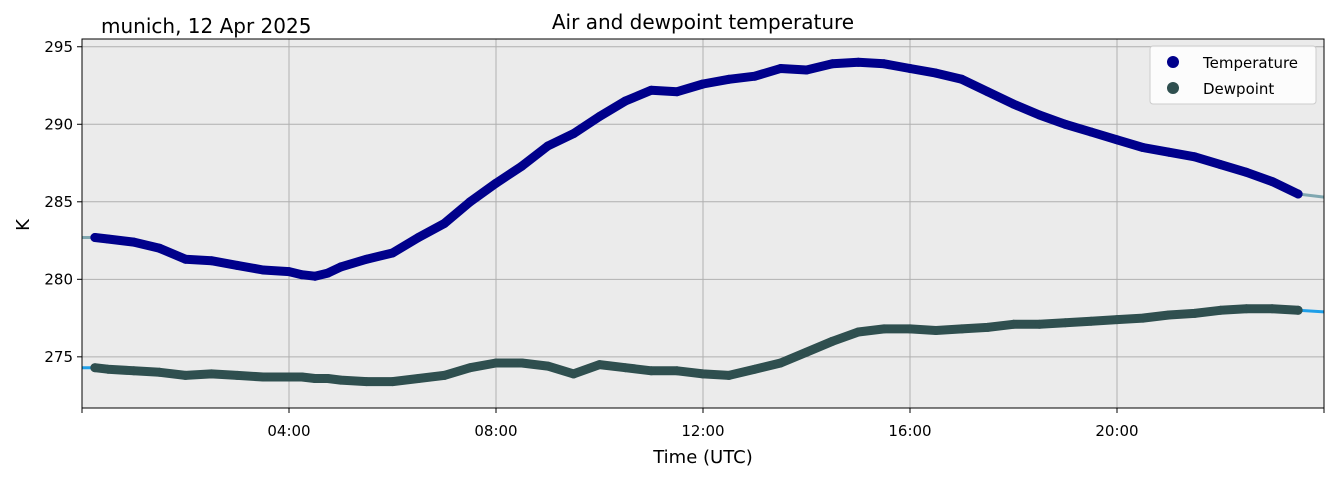  I want to click on legend-label-temperature: Temperature, so click(1250, 63).